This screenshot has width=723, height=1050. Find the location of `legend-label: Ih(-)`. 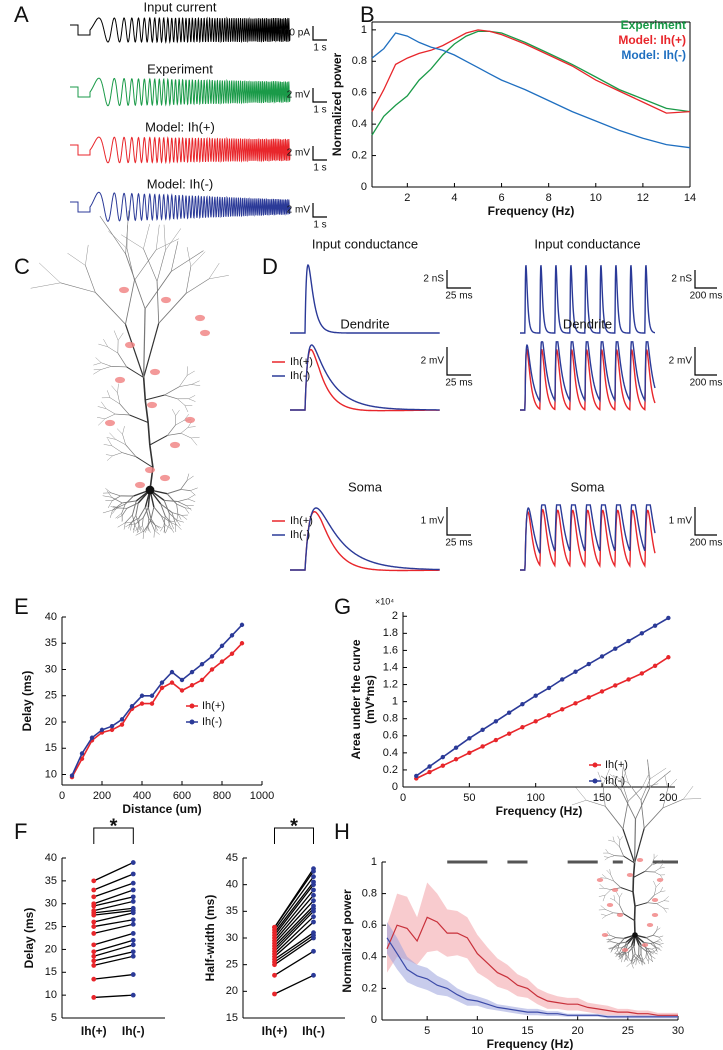

legend-label: Ih(-) is located at coordinates (300, 535).